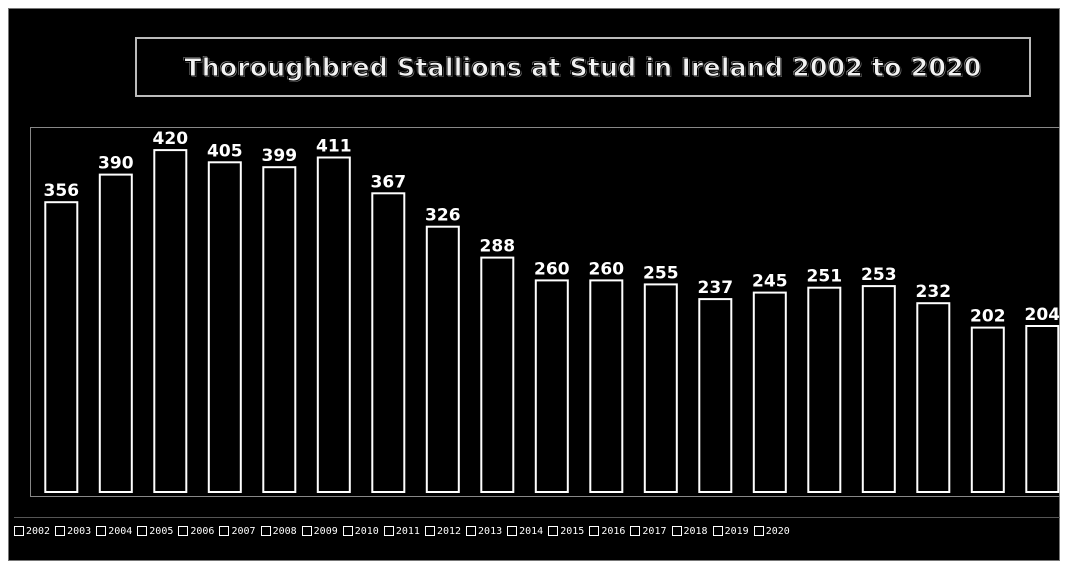  Describe the element at coordinates (443, 216) in the screenshot. I see `bar-value-label-2009: 326` at that location.